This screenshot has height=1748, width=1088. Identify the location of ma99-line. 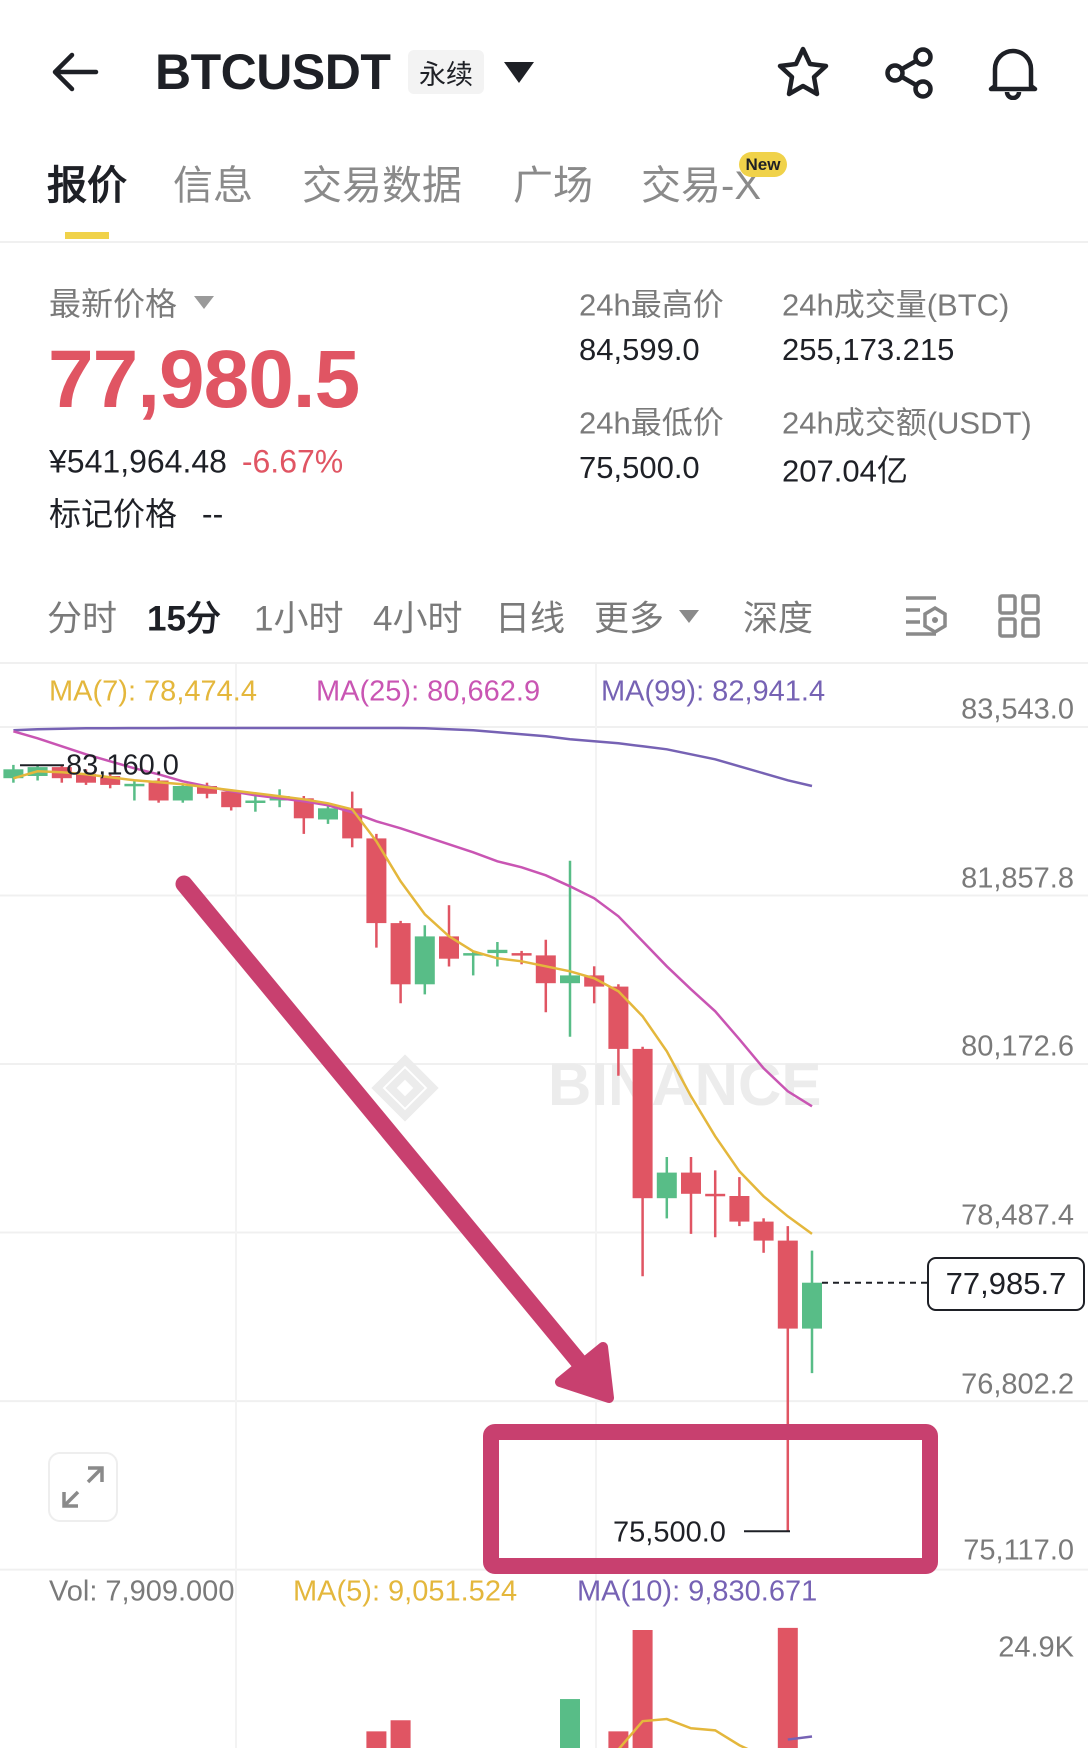
(413, 757).